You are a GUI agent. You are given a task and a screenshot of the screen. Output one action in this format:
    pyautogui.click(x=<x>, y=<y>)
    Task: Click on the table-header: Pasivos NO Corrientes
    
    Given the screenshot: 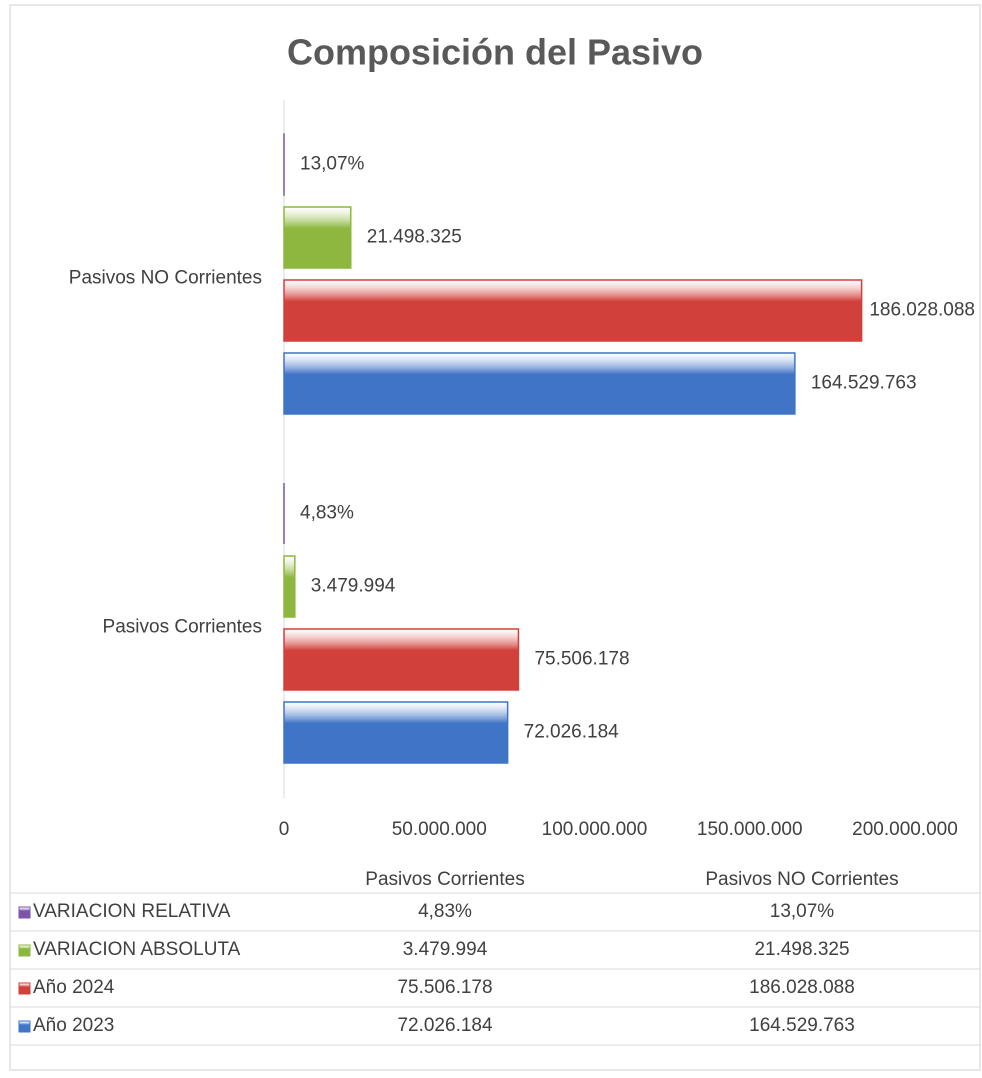 What is the action you would take?
    pyautogui.click(x=801, y=879)
    